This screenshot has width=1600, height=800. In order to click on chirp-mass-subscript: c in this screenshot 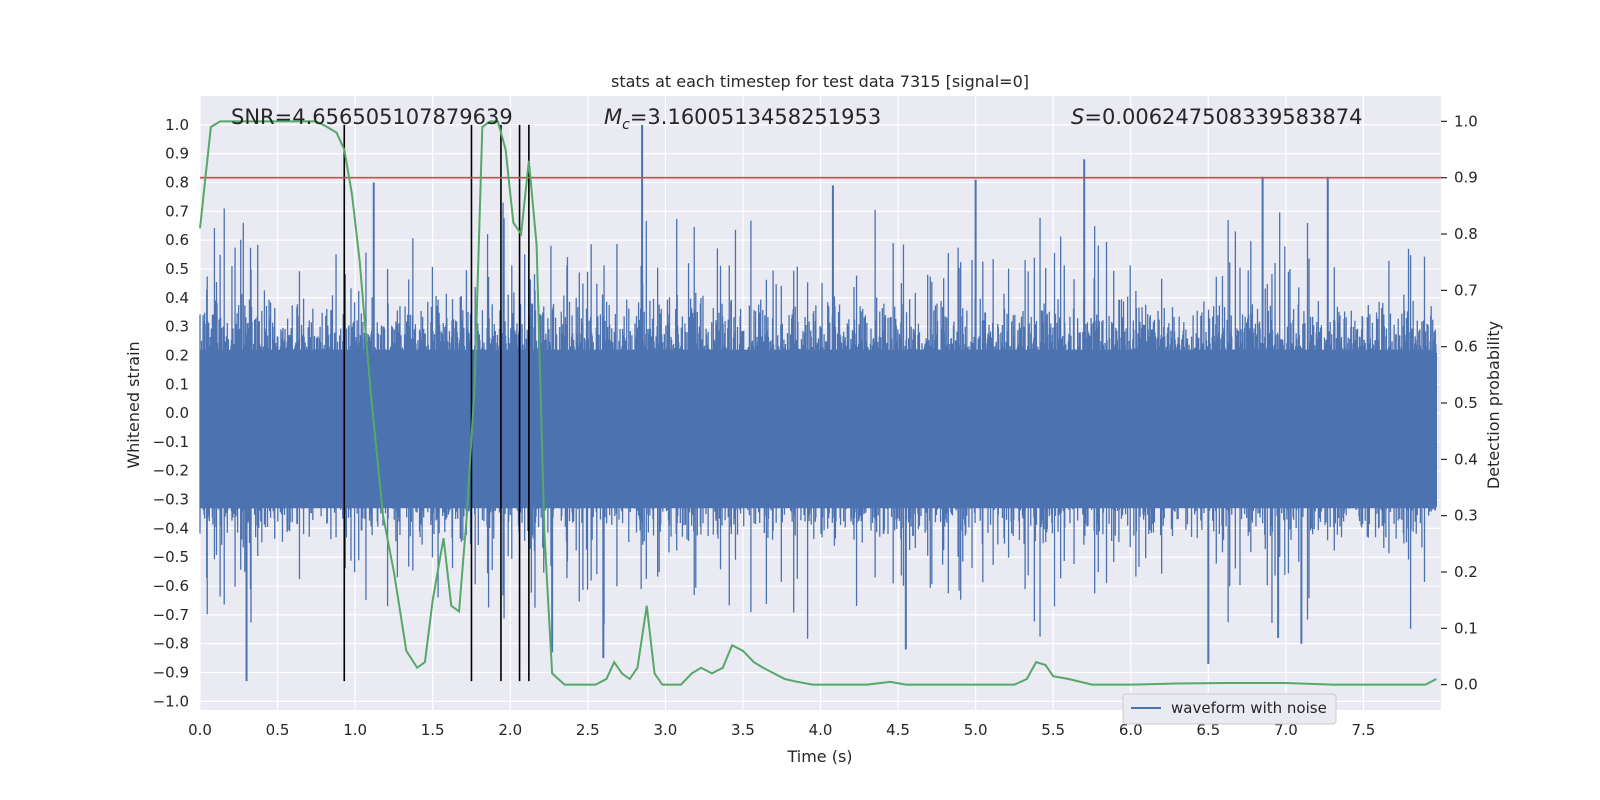, I will do `click(626, 125)`.